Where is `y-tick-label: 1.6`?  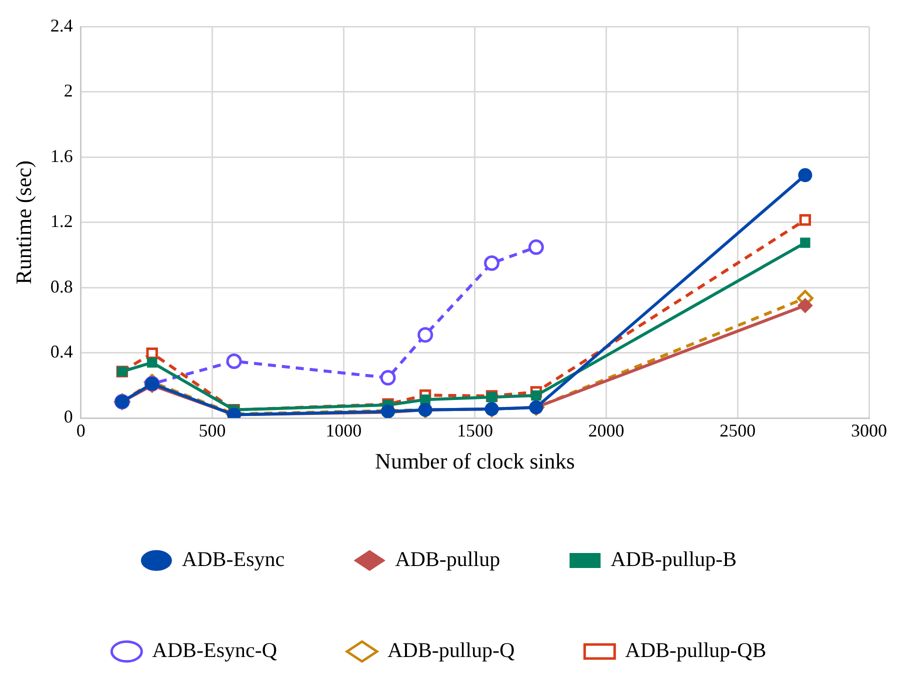 y-tick-label: 1.6 is located at coordinates (61, 156).